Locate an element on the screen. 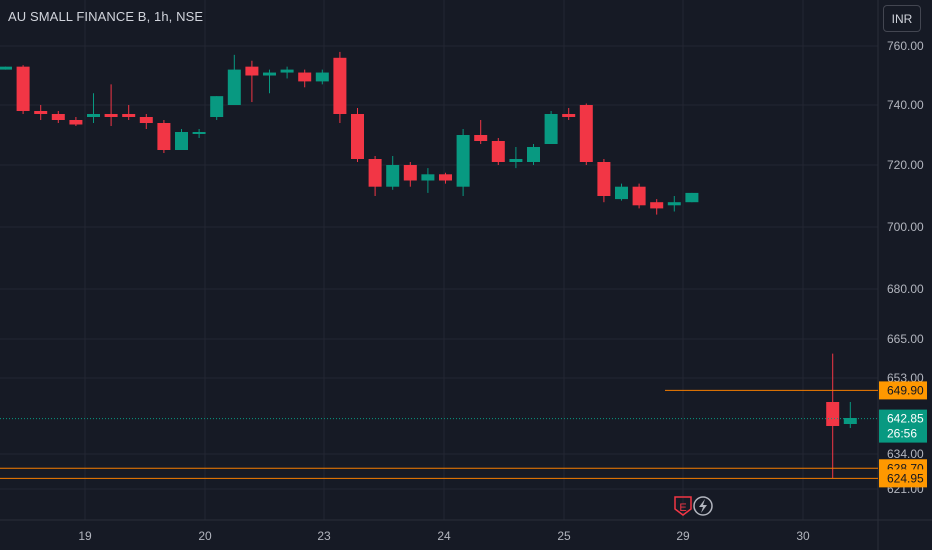 This screenshot has width=932, height=550. x-tick-label: 24 is located at coordinates (444, 536).